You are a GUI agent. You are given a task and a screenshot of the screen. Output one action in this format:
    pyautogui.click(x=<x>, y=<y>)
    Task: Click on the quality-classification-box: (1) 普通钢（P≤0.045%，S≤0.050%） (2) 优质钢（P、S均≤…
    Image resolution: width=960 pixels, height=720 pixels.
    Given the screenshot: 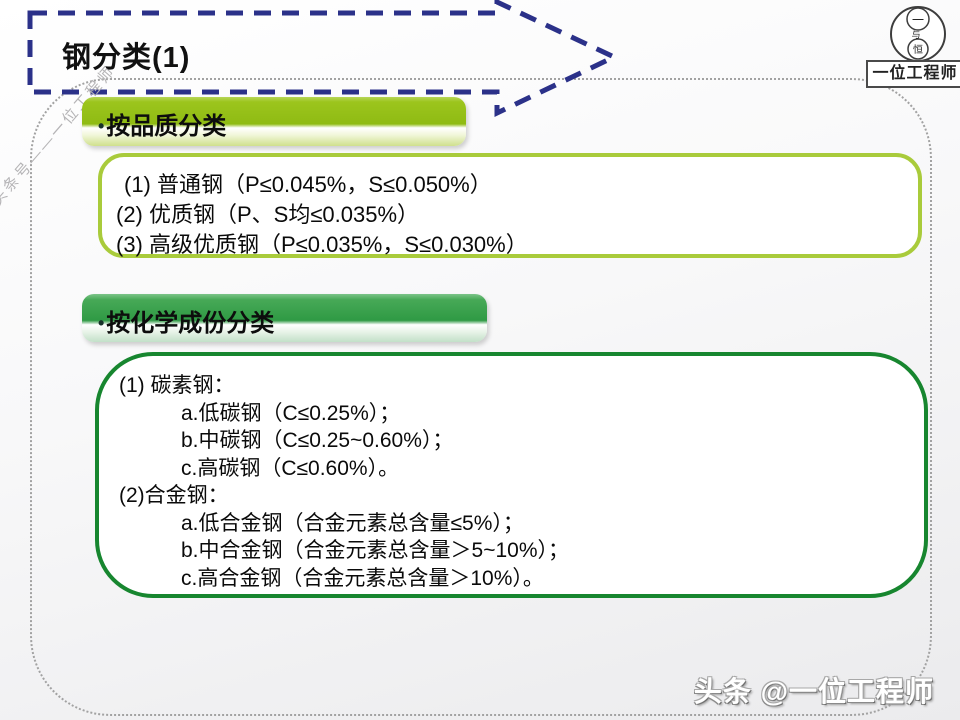 What is the action you would take?
    pyautogui.click(x=510, y=205)
    